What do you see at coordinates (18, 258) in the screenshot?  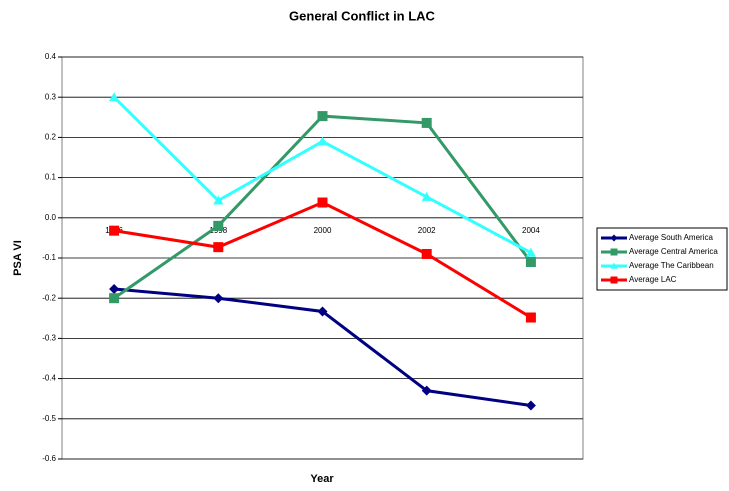 I see `y-axis-title: PSA VI` at bounding box center [18, 258].